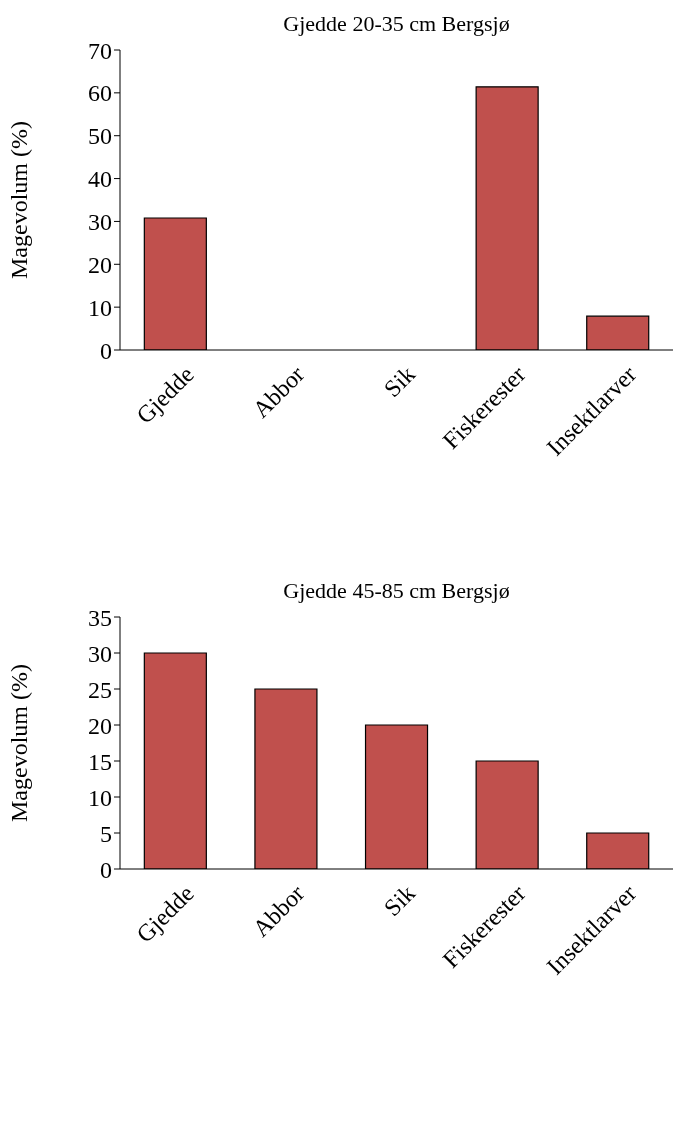  Describe the element at coordinates (100, 93) in the screenshot. I see `y-tick-label: 60` at that location.